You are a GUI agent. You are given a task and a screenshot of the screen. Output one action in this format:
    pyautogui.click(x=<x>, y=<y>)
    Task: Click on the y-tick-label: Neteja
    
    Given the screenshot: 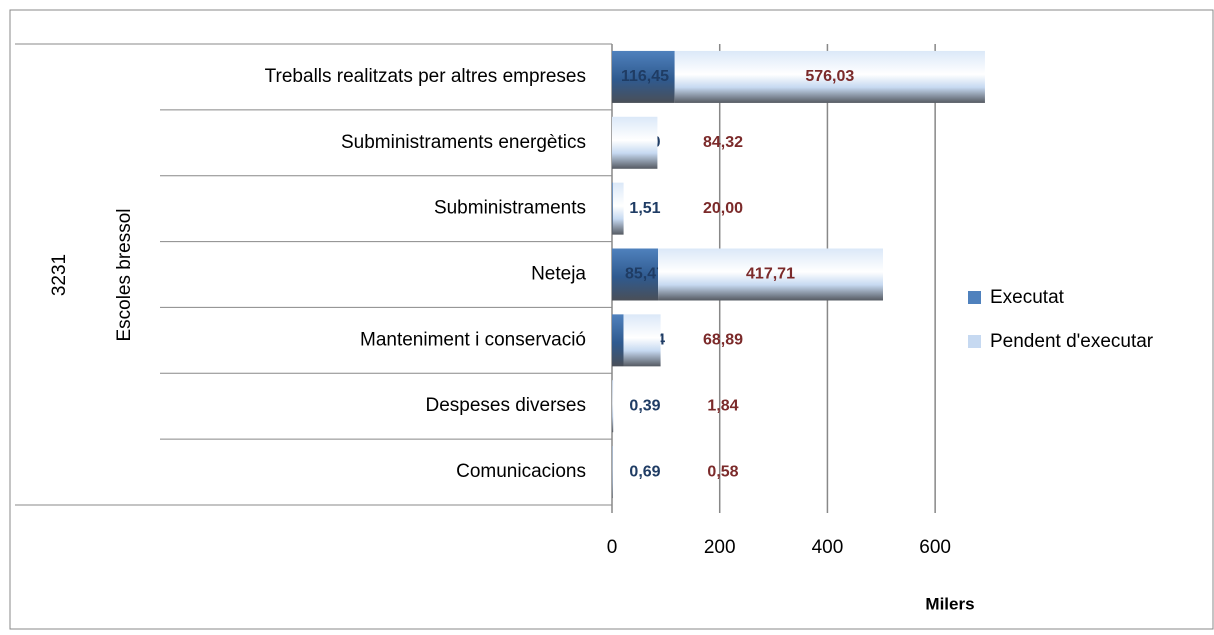 What is the action you would take?
    pyautogui.click(x=558, y=274)
    